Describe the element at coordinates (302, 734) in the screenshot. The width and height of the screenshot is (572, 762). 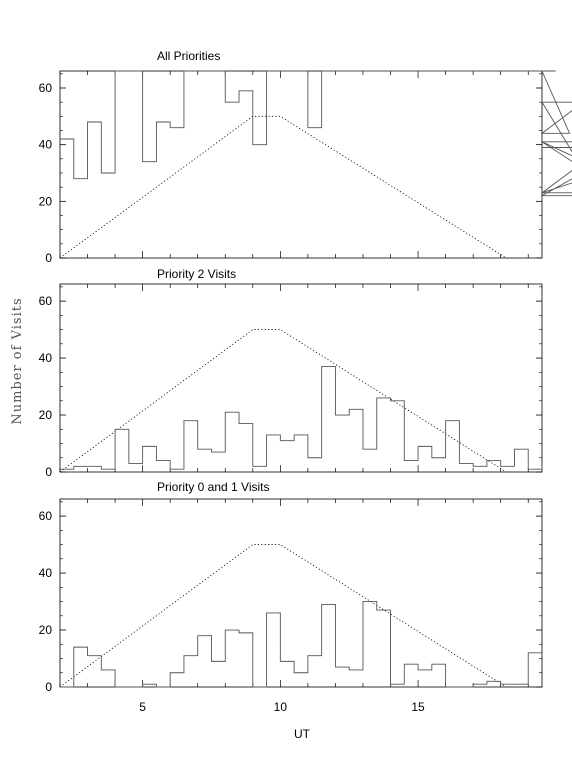
I see `x-axis-label: UT` at that location.